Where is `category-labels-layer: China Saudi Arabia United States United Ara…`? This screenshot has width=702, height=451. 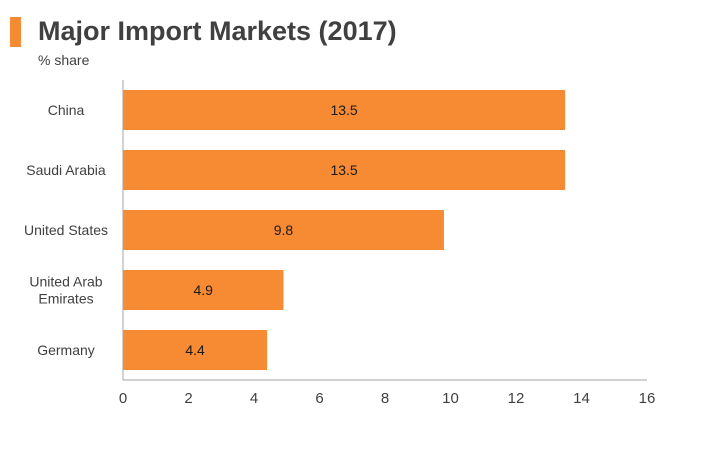
category-labels-layer: China Saudi Arabia United States United Ara… is located at coordinates (66, 230).